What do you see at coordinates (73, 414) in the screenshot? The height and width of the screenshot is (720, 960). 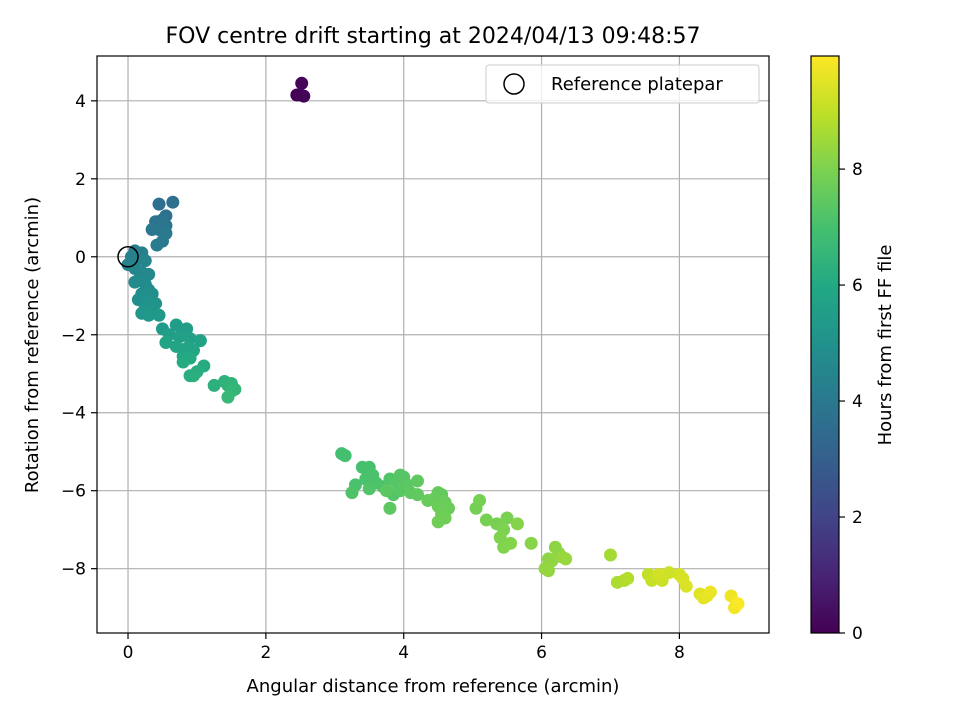 I see `y-tick-label: −4` at bounding box center [73, 414].